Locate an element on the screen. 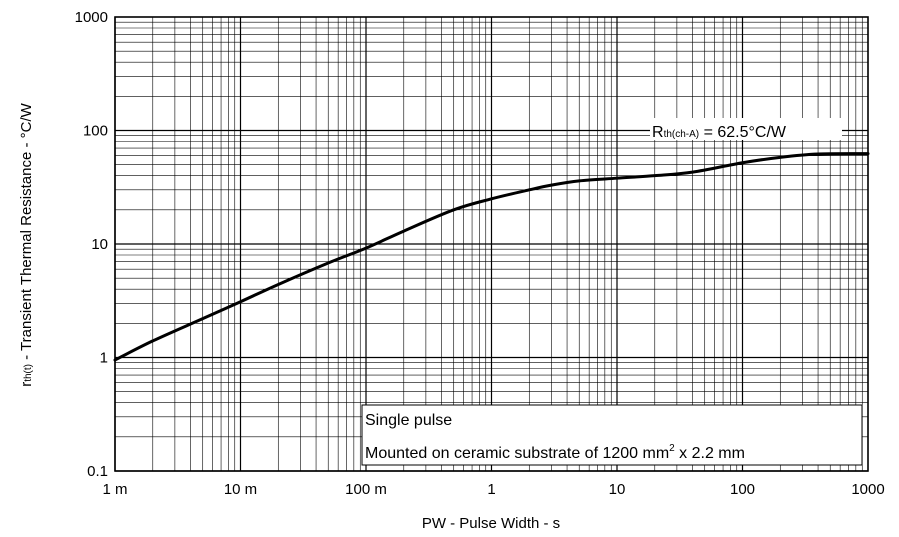 This screenshot has height=537, width=899. x-tick-label: 1 m is located at coordinates (114, 489).